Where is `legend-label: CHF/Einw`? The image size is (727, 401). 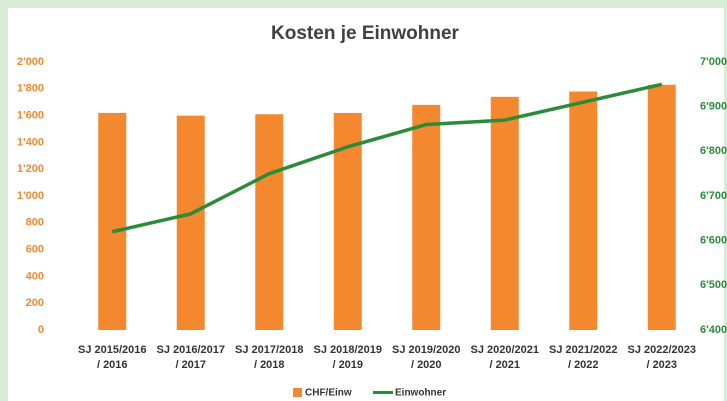 legend-label: CHF/Einw is located at coordinates (328, 393).